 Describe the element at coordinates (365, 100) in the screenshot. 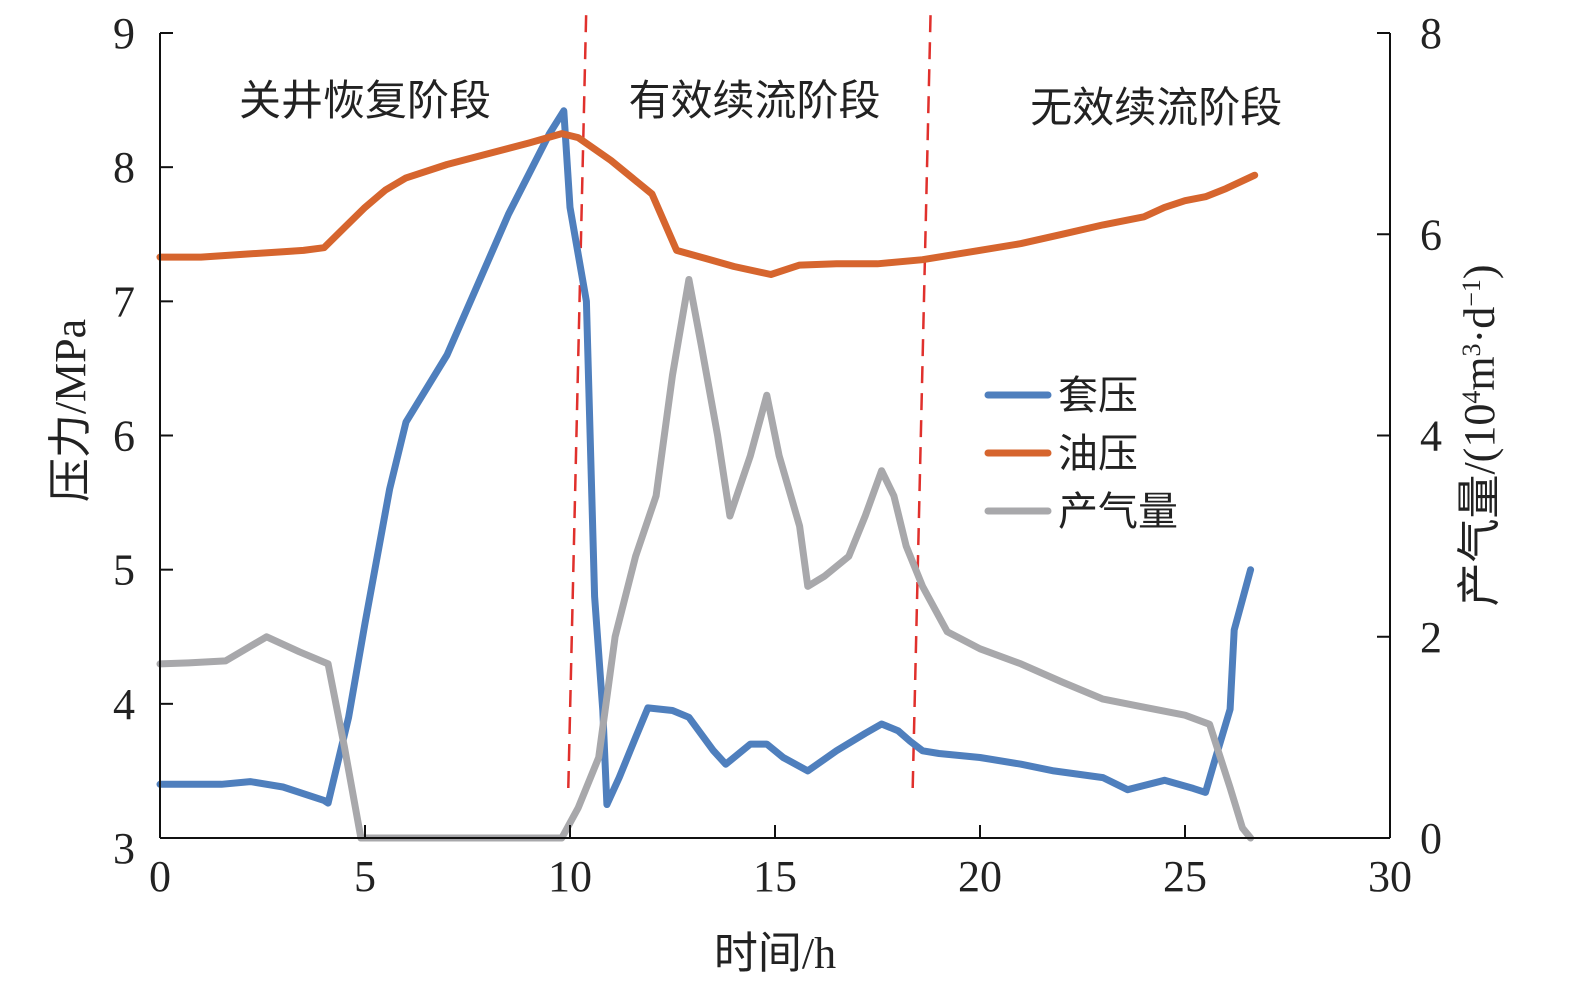

I see `phase-label: 关井恢复阶段` at that location.